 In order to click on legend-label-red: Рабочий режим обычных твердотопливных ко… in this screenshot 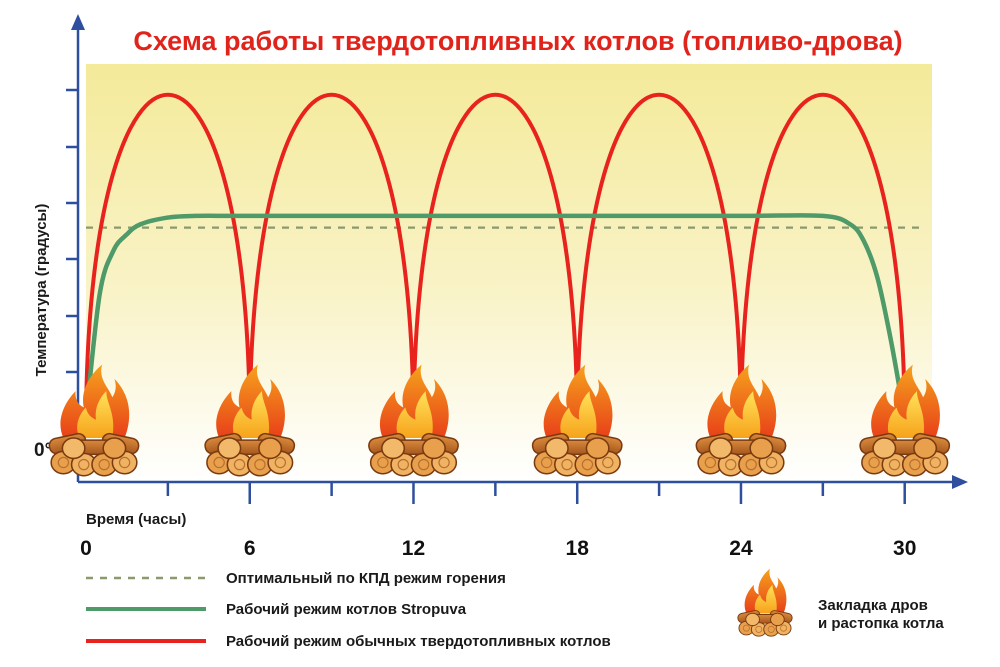, I will do `click(418, 641)`.